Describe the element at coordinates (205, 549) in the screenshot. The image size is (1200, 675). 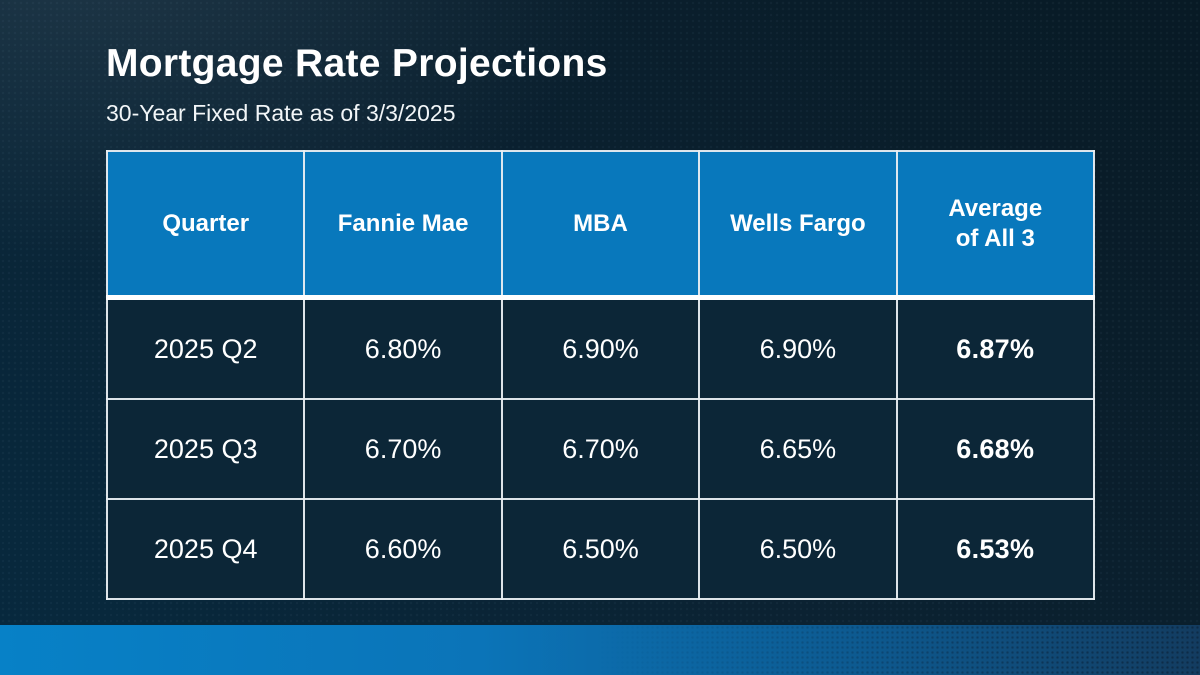
I see `cell-quarter: 2025 Q4` at that location.